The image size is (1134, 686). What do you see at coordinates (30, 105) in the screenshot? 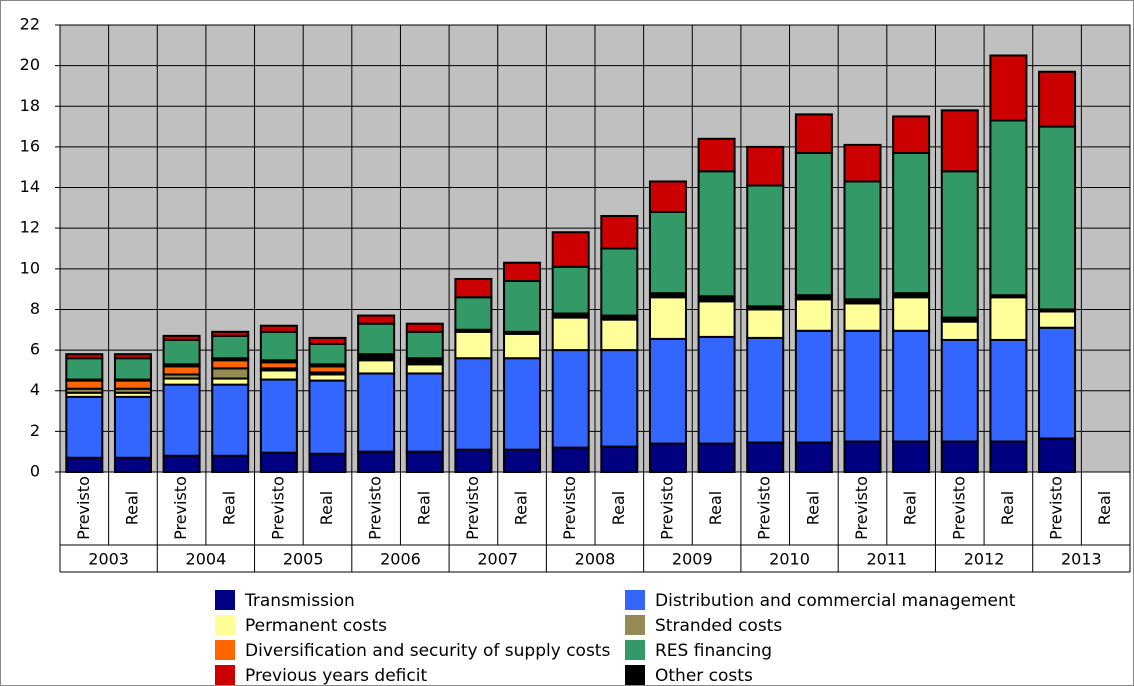
I see `y-tick-label: 18` at bounding box center [30, 105].